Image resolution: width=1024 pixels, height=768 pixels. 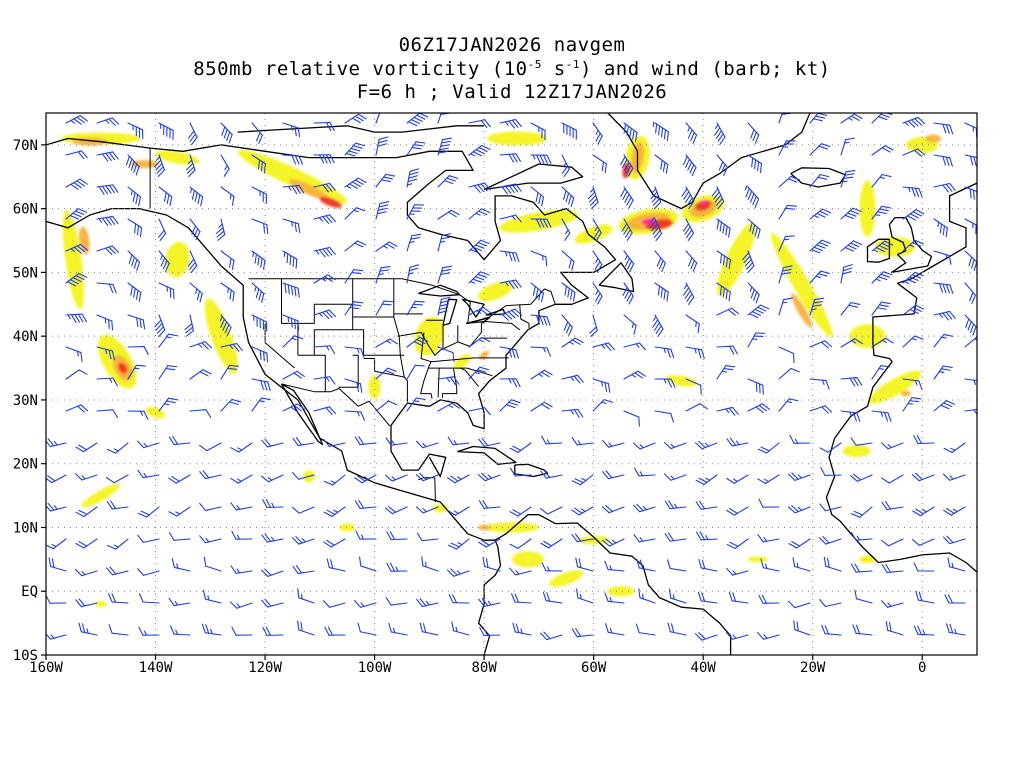 I want to click on title-exponent-2: -1, so click(x=572, y=64).